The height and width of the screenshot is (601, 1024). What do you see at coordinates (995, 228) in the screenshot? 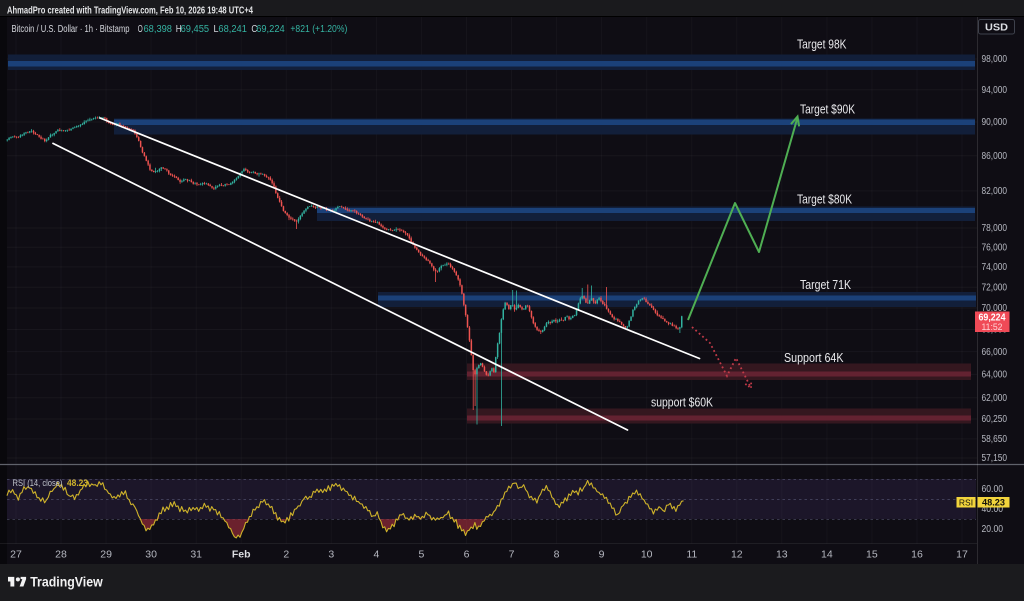
I see `svg-text: 78,000` at bounding box center [995, 228].